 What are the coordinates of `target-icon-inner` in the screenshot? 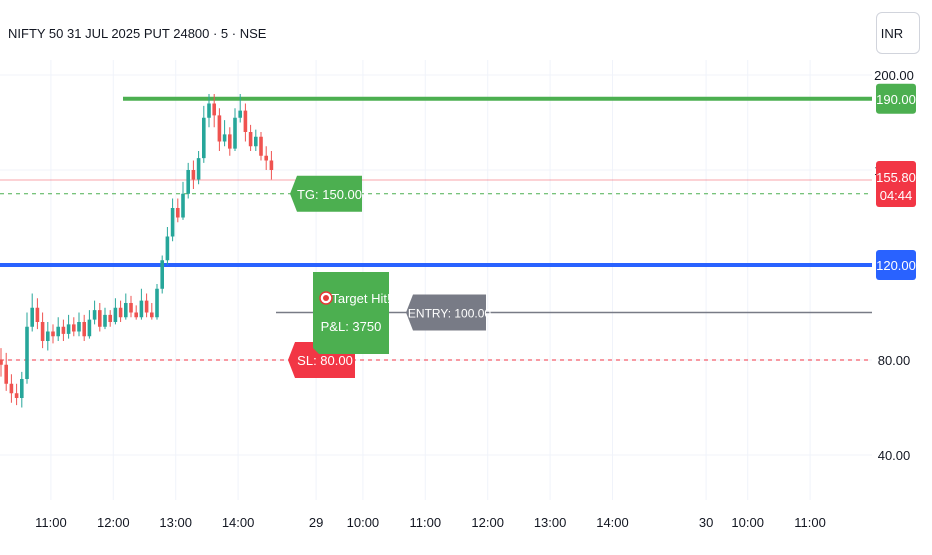 It's located at (326, 298).